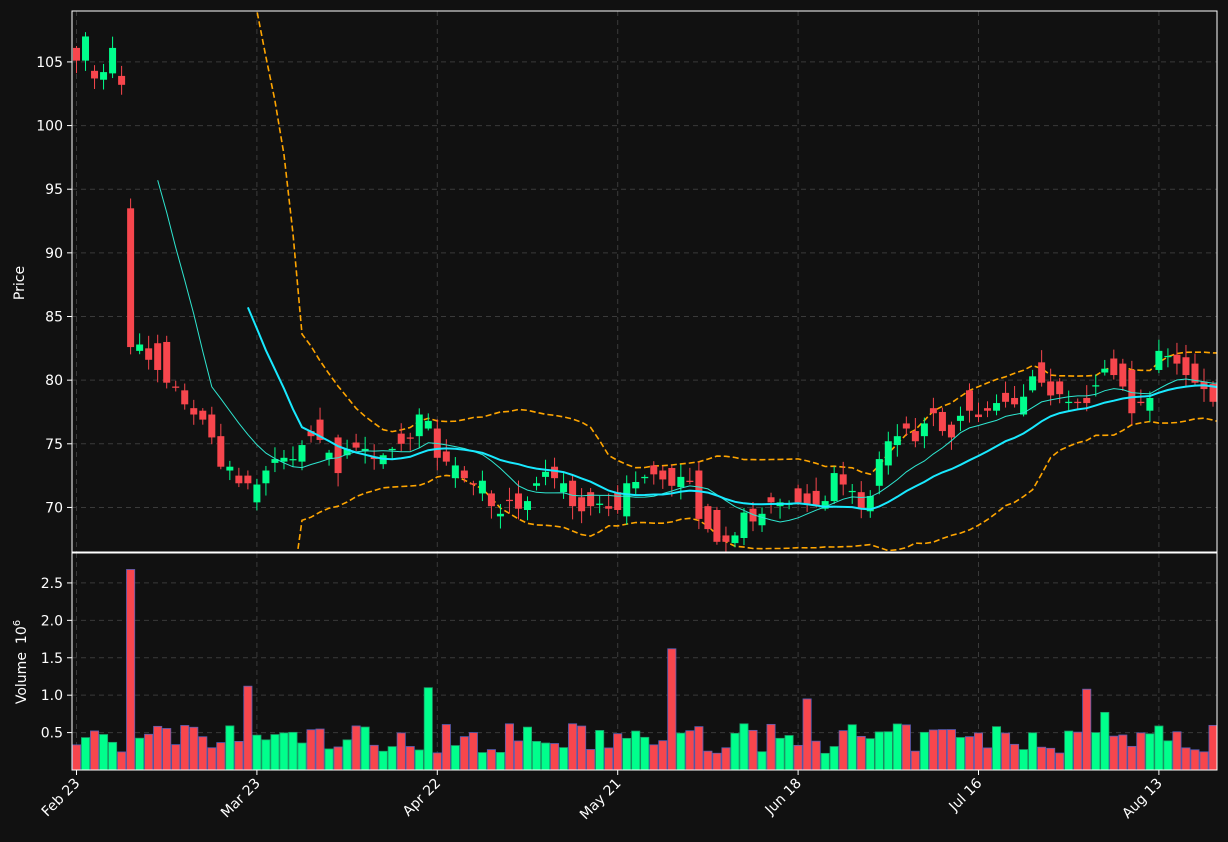 The image size is (1228, 842). I want to click on price-tick-label: 70, so click(54, 508).